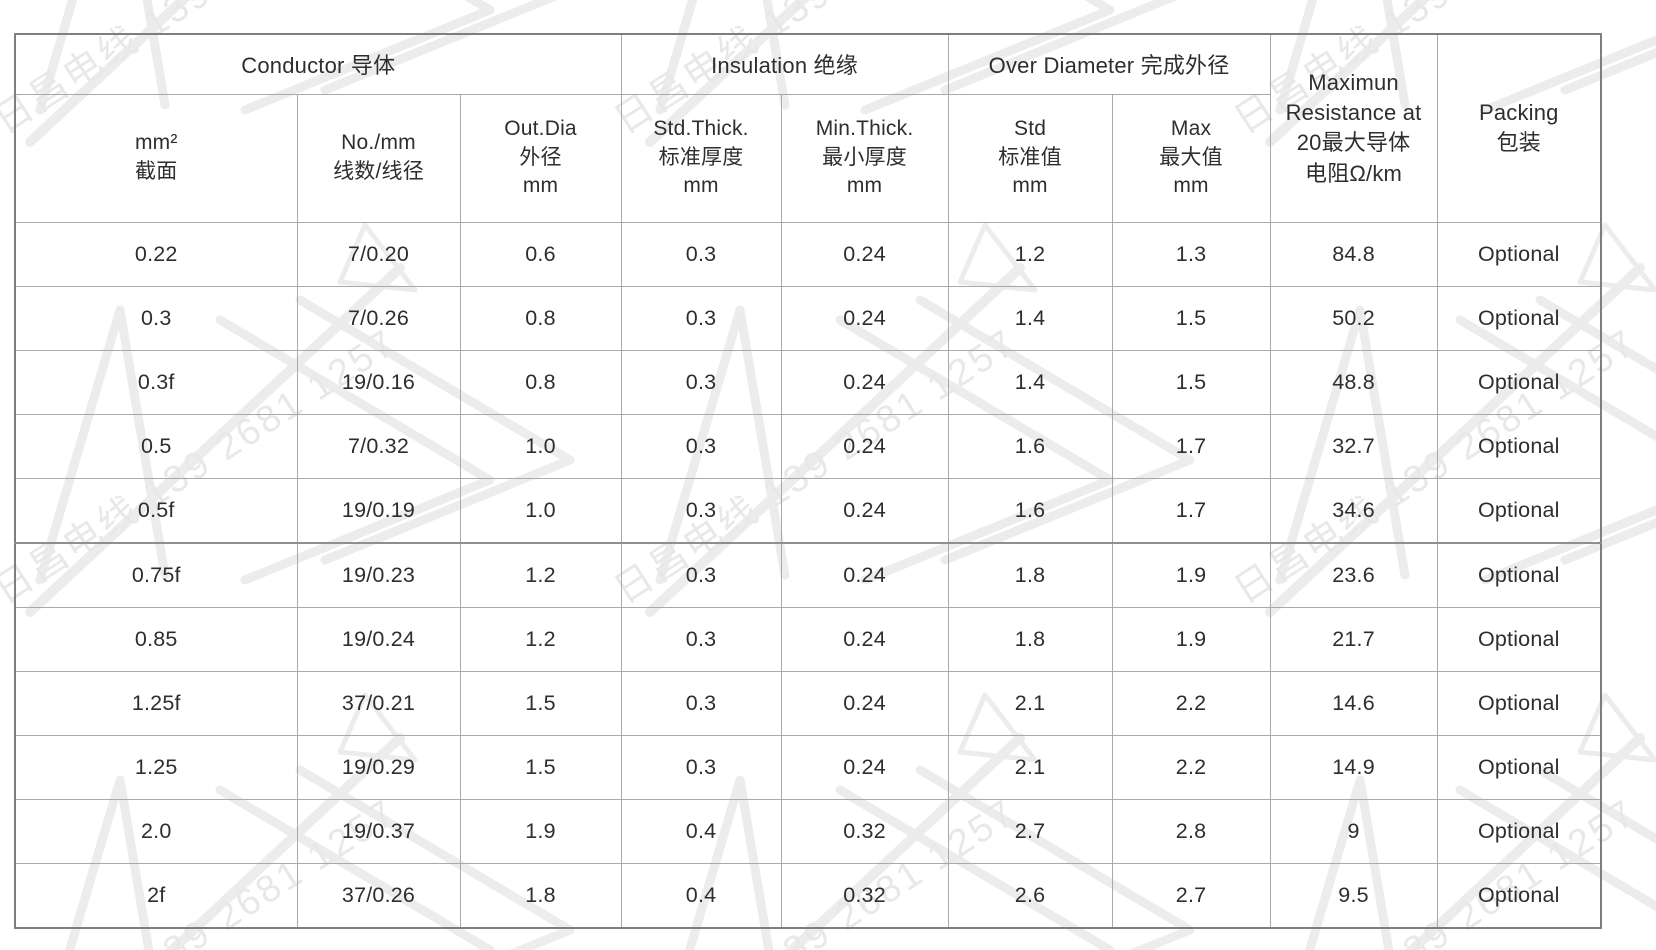  Describe the element at coordinates (156, 382) in the screenshot. I see `table-cell: 0.3f` at that location.